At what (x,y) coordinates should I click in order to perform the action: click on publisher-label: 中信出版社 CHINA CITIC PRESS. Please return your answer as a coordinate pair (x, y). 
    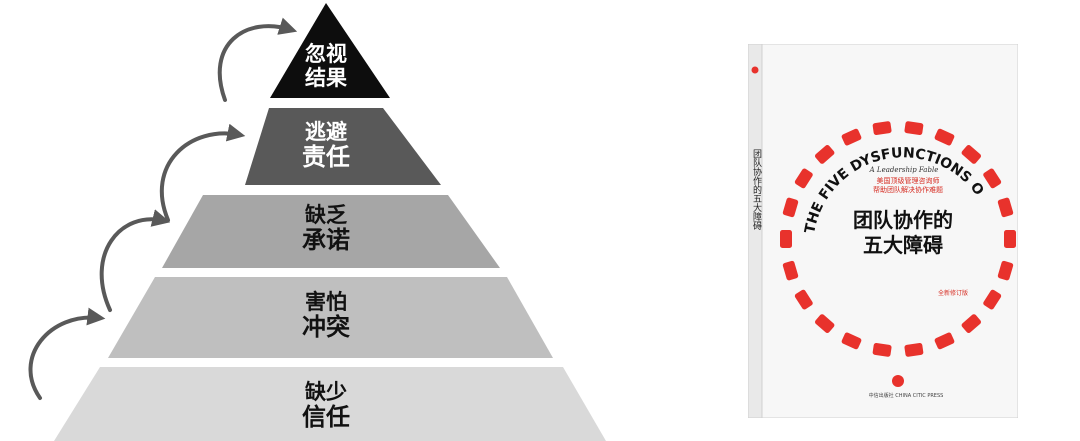
    Looking at the image, I should click on (906, 396).